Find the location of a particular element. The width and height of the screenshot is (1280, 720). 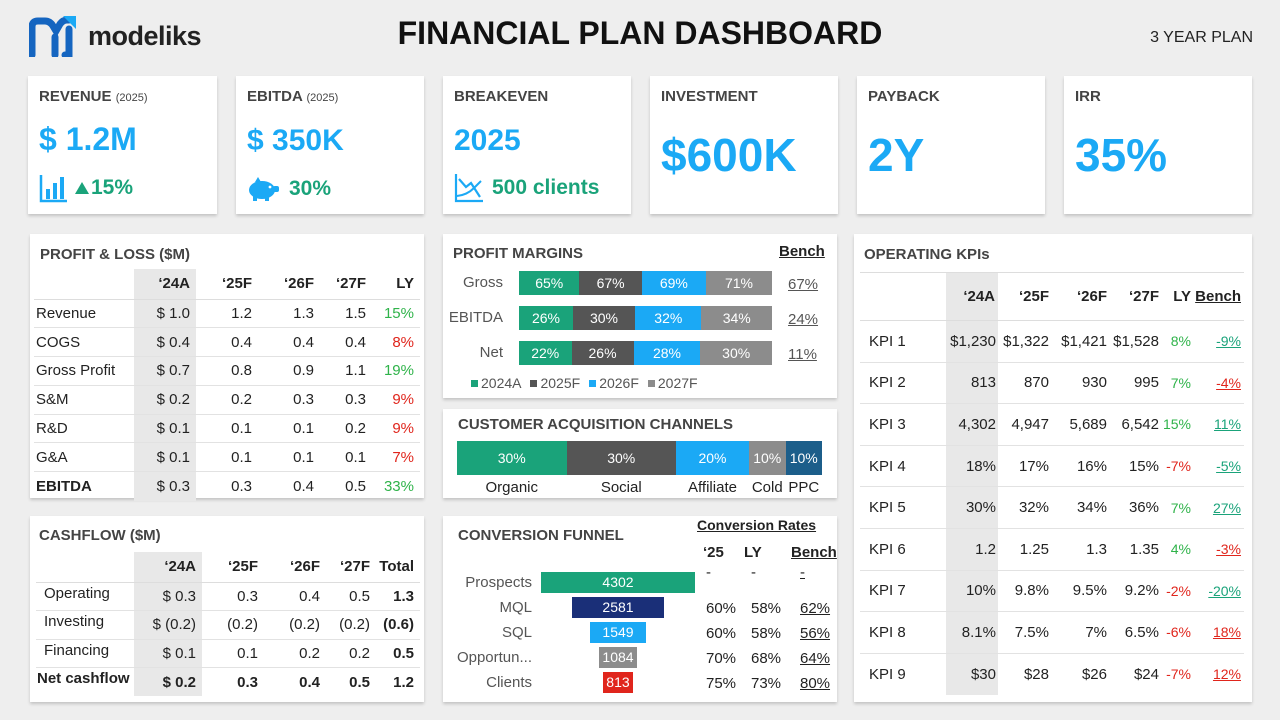

opkpi-cell-f26: $1,421 is located at coordinates (1081, 341).